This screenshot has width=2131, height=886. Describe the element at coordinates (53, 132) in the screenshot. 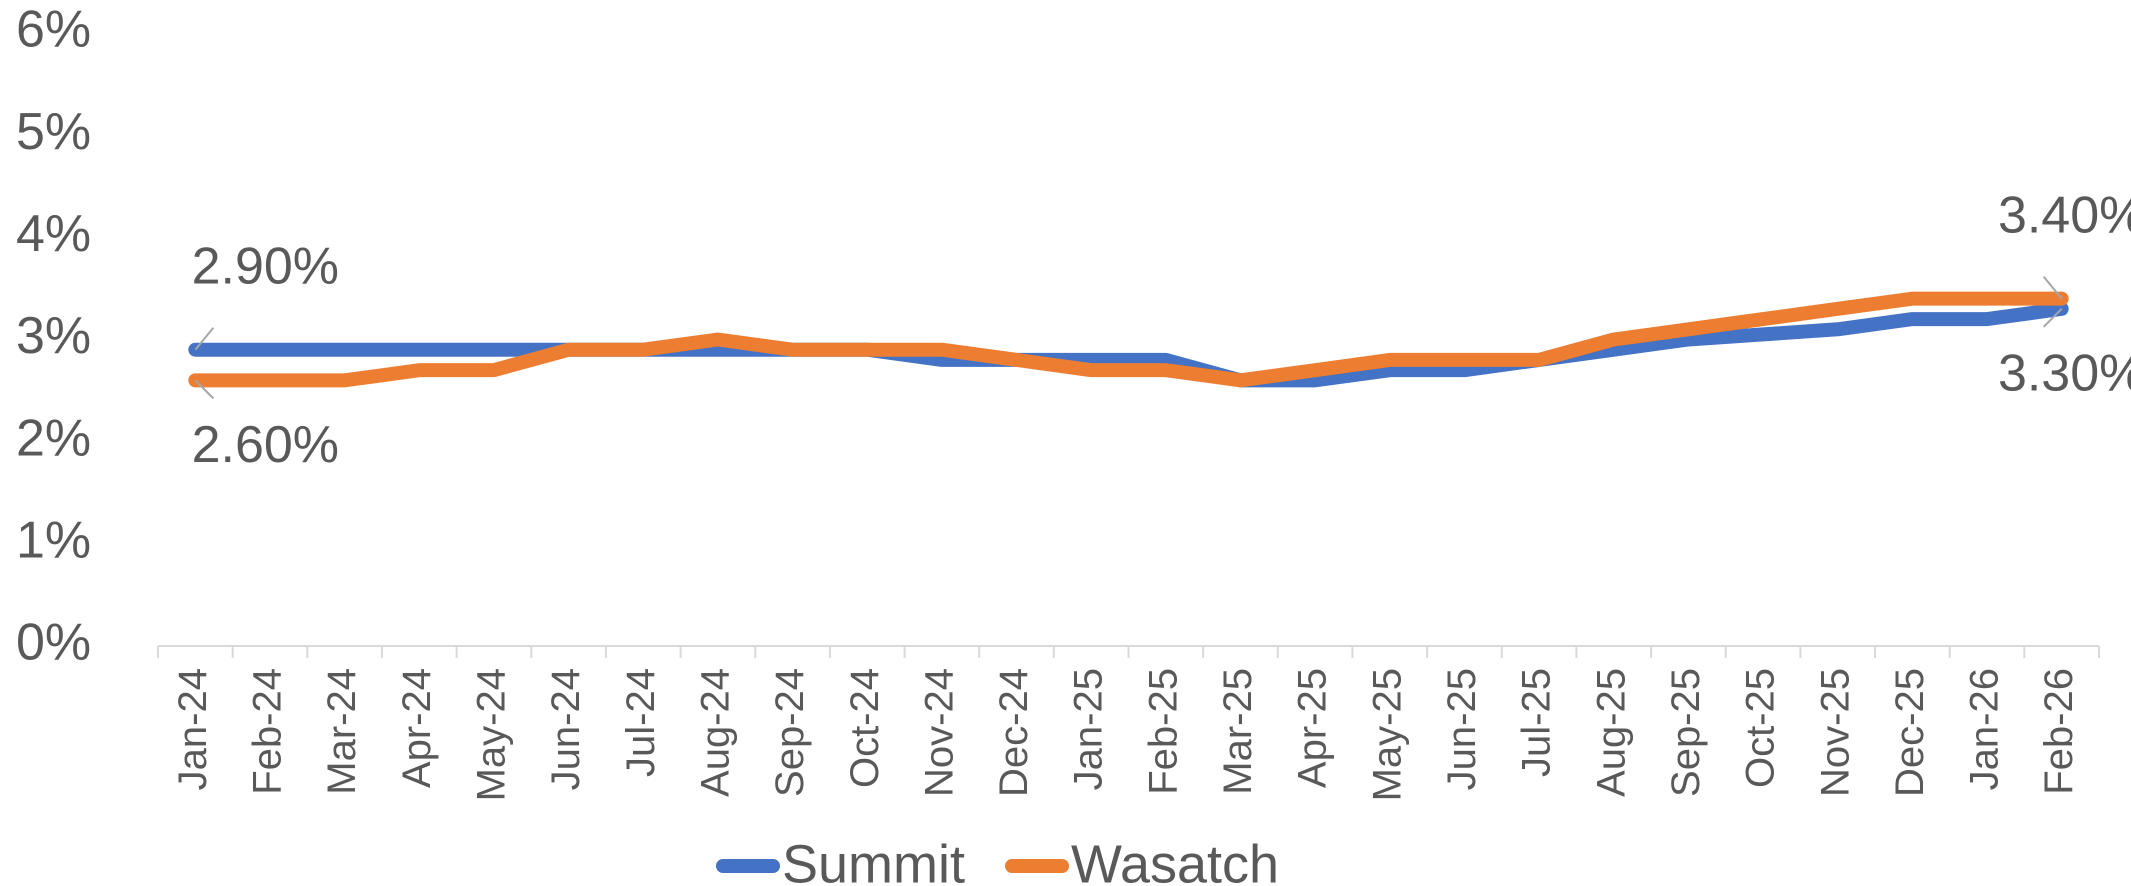

I see `y-tick-label: 5%` at that location.